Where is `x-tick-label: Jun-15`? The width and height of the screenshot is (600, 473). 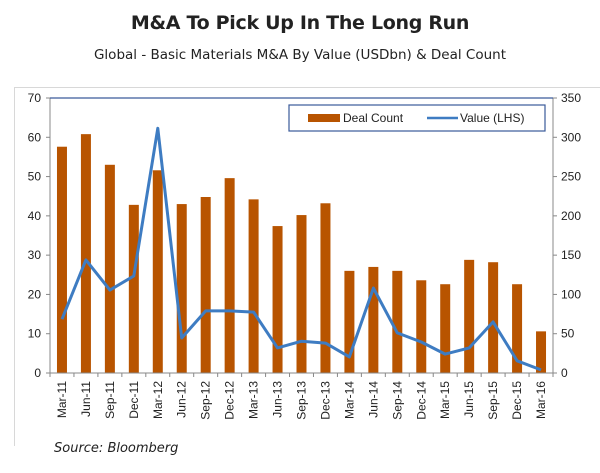 x-tick-label: Jun-15 is located at coordinates (469, 399).